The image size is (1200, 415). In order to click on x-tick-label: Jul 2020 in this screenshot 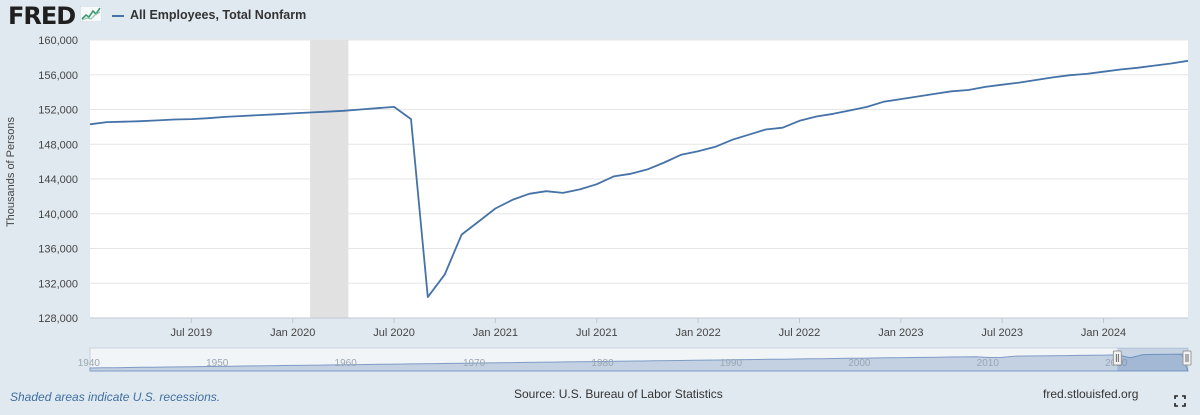, I will do `click(394, 333)`.